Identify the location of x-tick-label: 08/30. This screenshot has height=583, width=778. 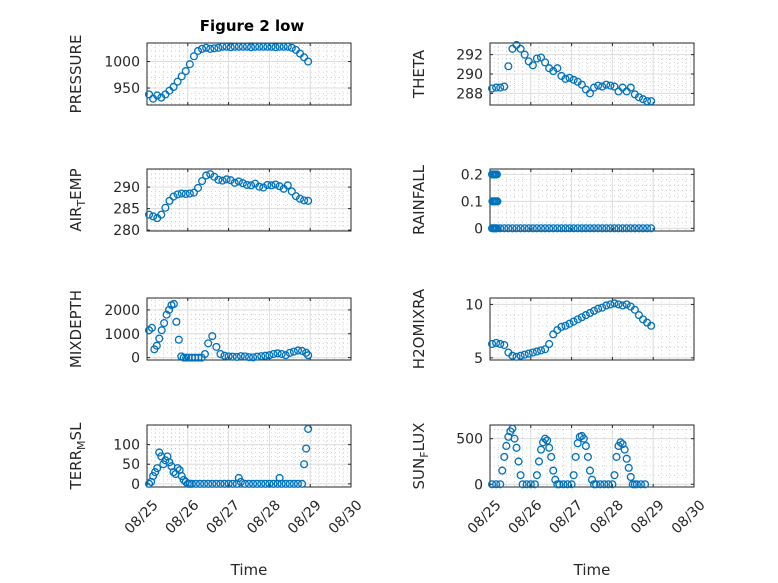
(346, 517).